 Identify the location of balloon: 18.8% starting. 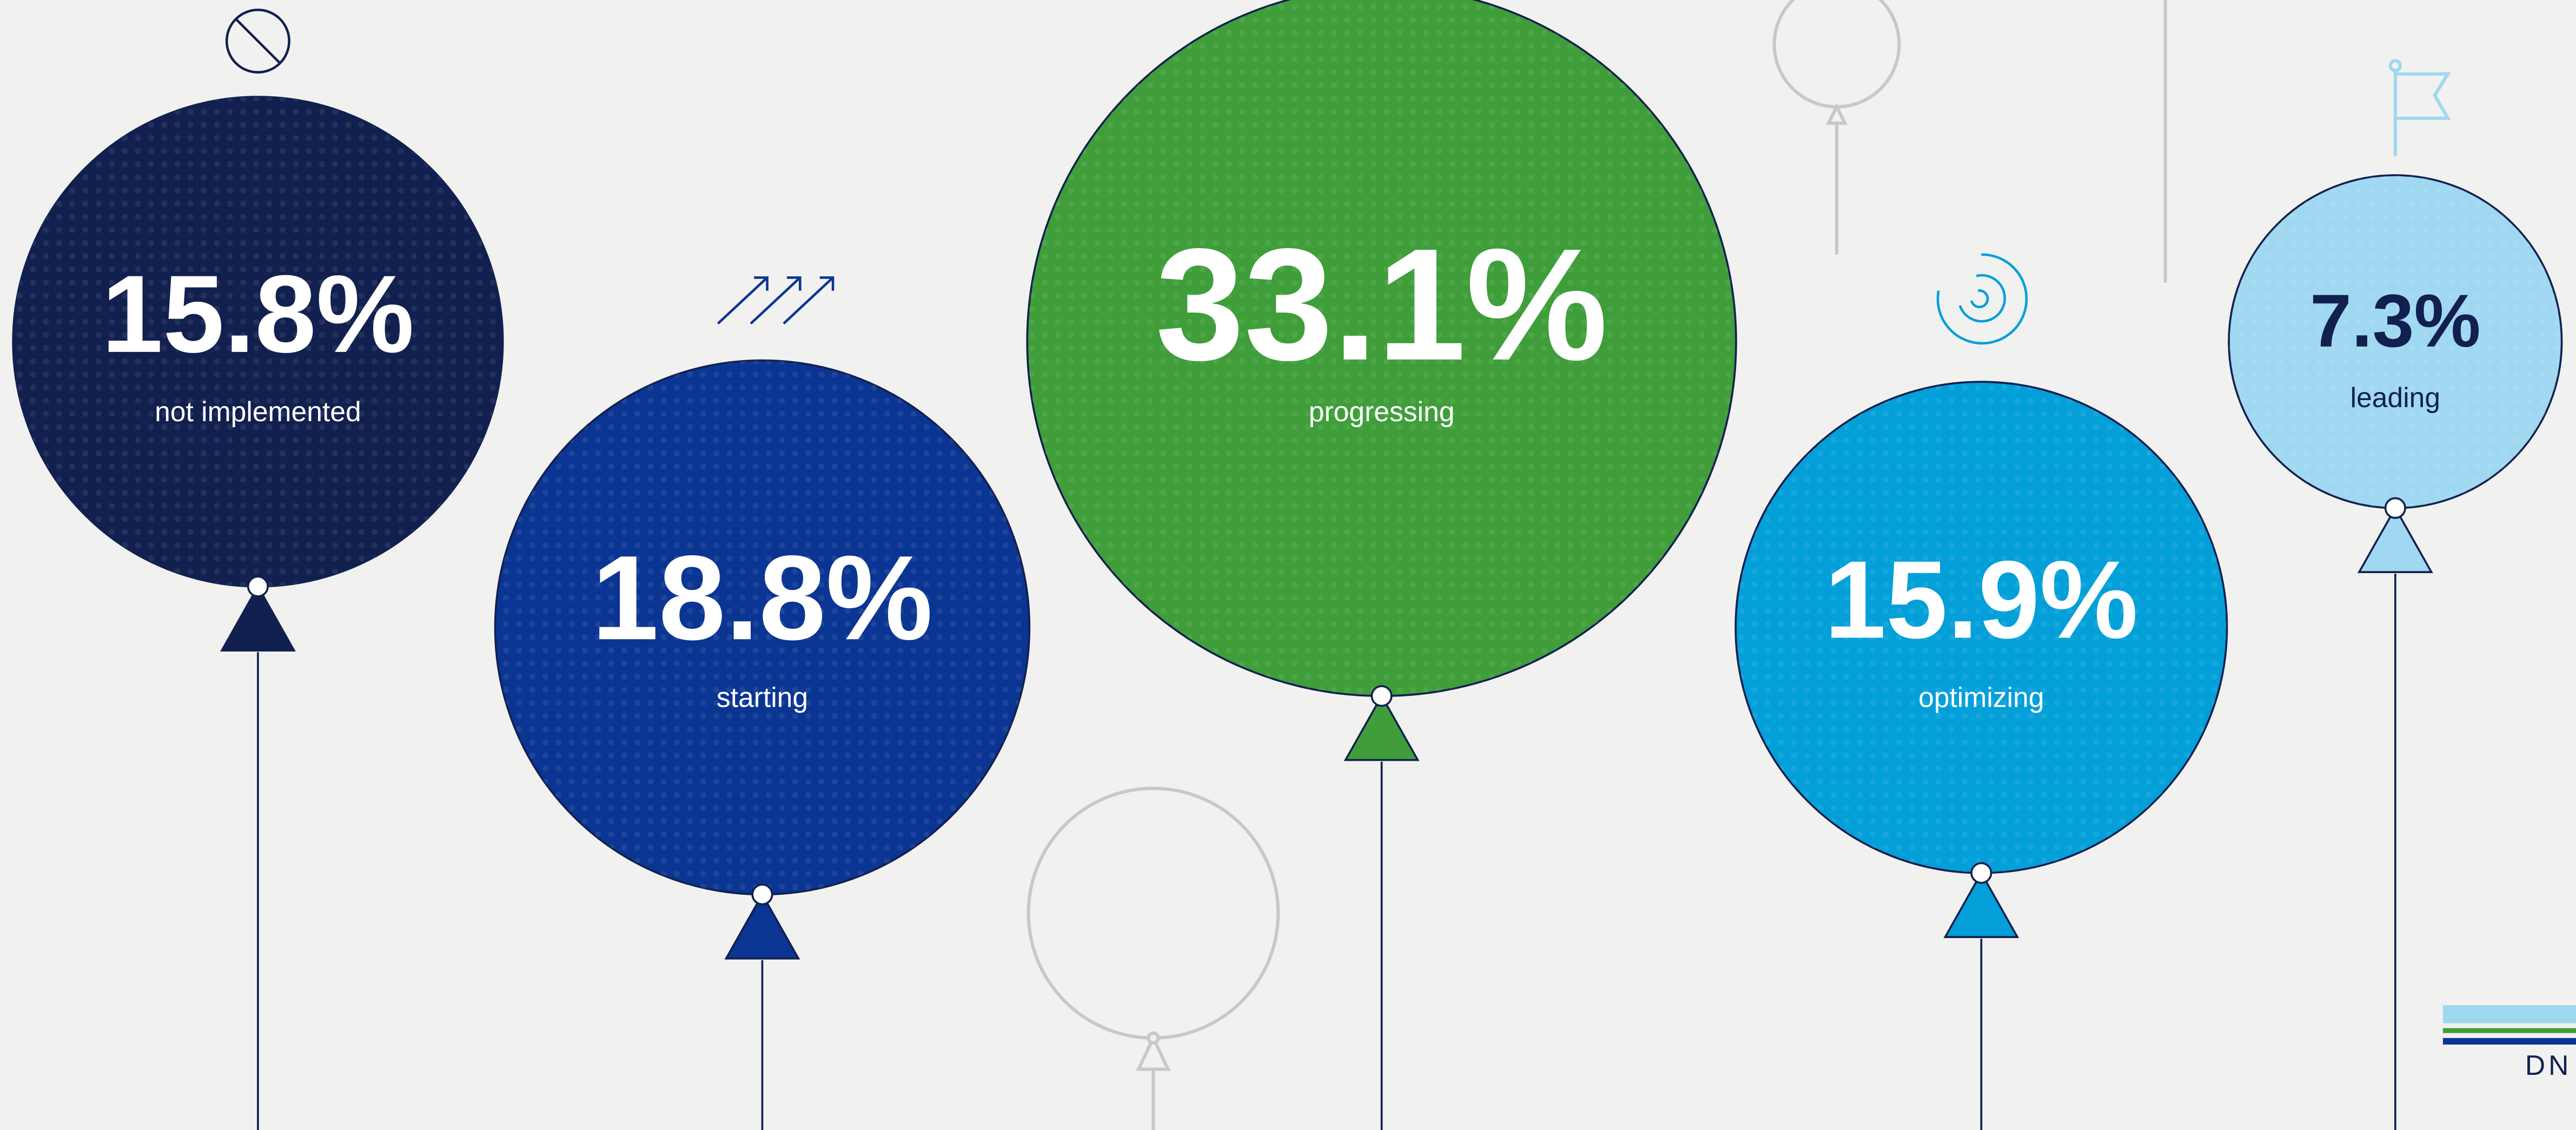
(762, 744).